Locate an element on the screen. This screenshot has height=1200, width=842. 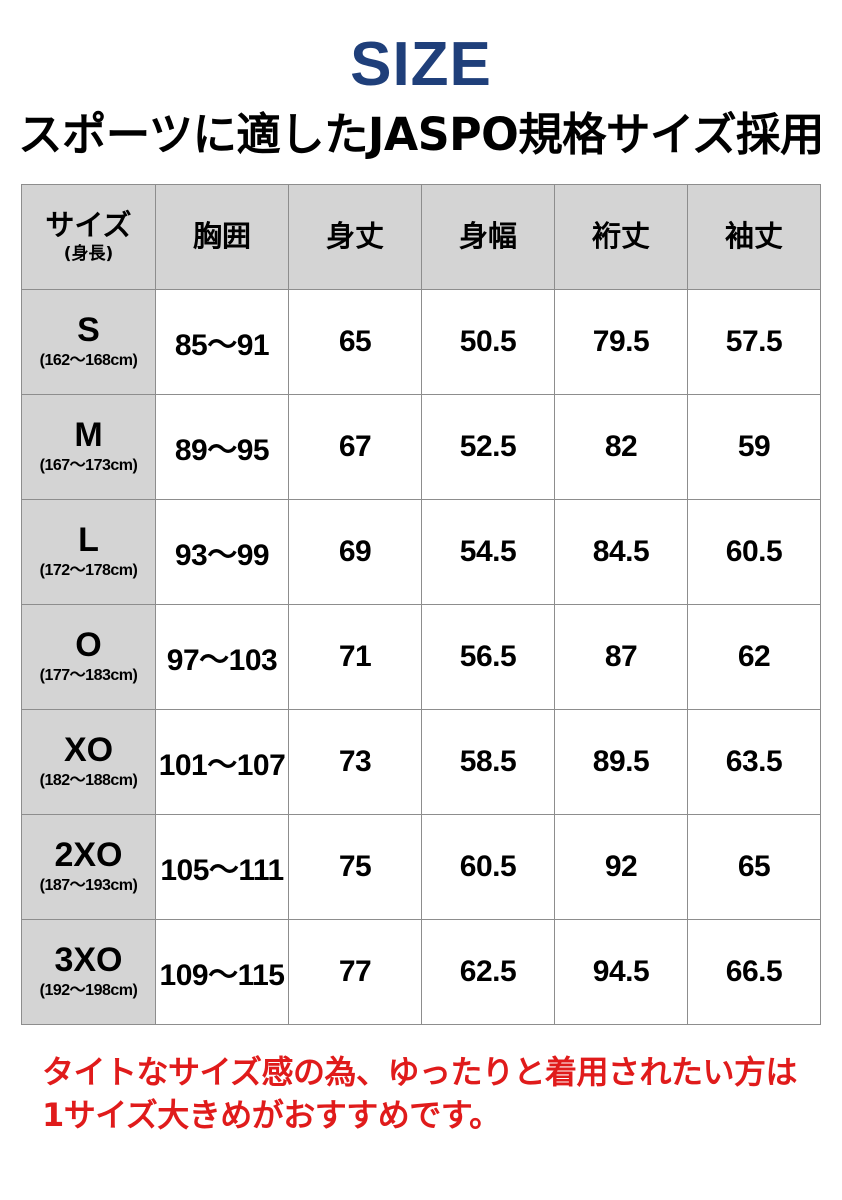
cell-body-width: 50.5 is located at coordinates (488, 341).